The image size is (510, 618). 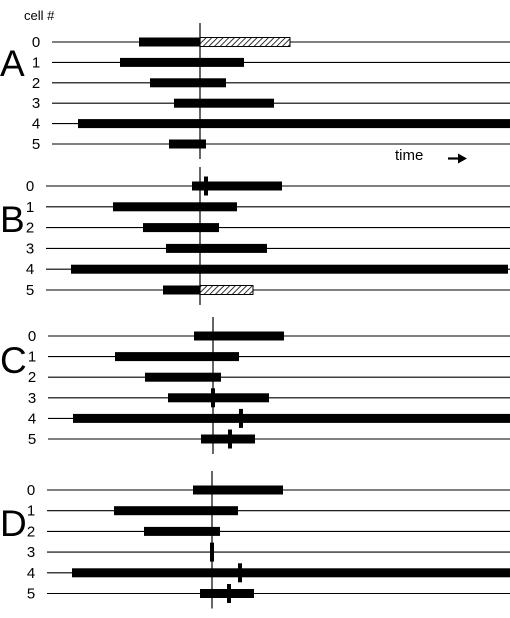 What do you see at coordinates (409, 155) in the screenshot?
I see `time-axis-label: time` at bounding box center [409, 155].